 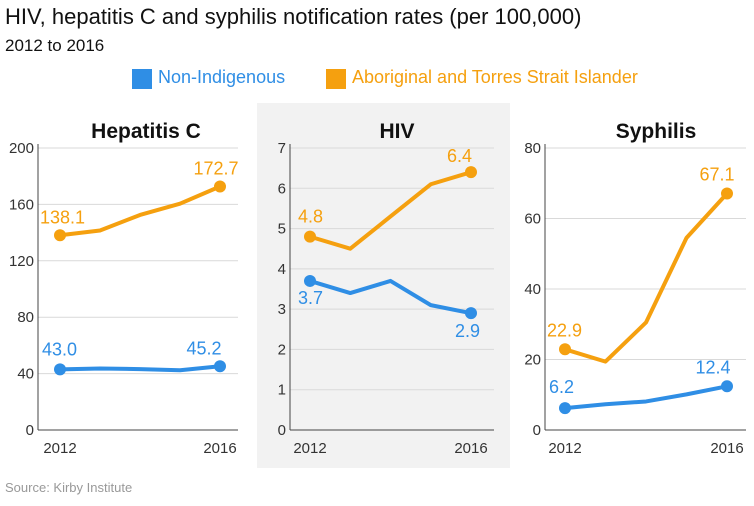 What do you see at coordinates (59, 349) in the screenshot?
I see `data-label-non-indigenous: 43.0` at bounding box center [59, 349].